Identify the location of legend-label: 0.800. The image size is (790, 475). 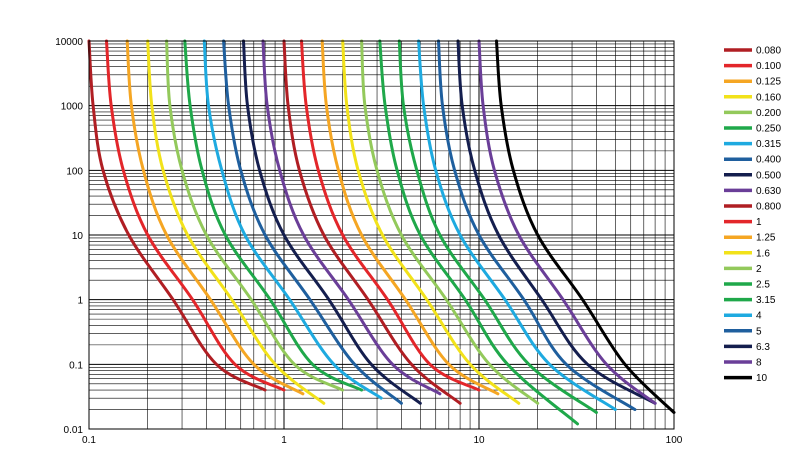
(768, 207).